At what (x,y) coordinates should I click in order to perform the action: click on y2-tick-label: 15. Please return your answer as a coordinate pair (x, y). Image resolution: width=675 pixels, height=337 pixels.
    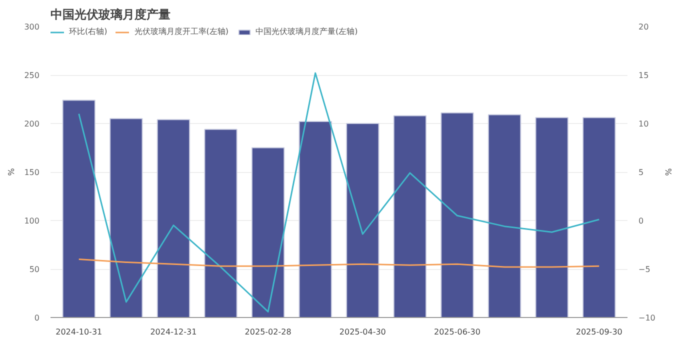
    Looking at the image, I should click on (643, 75).